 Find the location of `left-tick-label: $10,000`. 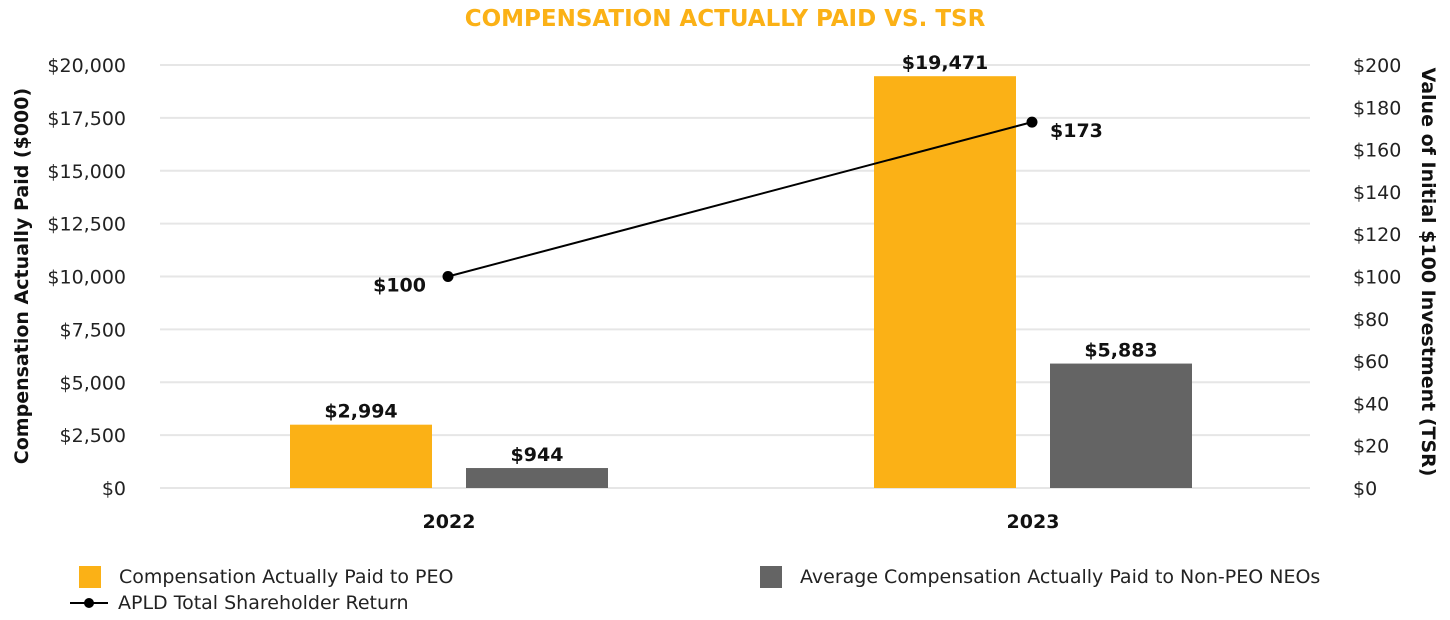

left-tick-label: $10,000 is located at coordinates (86, 278).